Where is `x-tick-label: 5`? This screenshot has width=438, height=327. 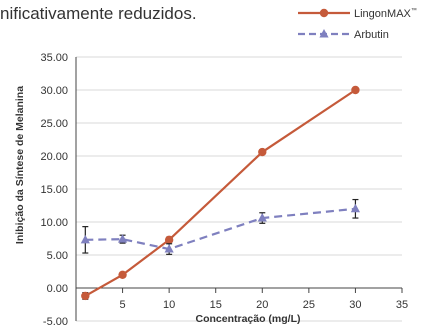 x-tick-label: 5 is located at coordinates (123, 305).